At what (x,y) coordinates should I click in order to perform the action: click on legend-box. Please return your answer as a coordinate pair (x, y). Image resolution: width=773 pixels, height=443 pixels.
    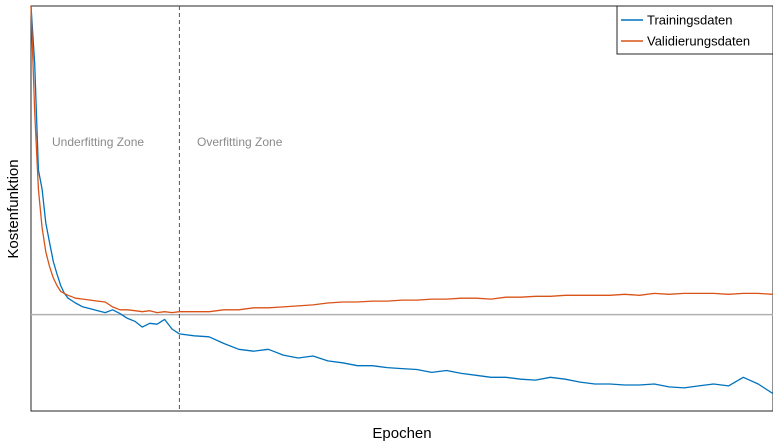
    Looking at the image, I should click on (694, 30).